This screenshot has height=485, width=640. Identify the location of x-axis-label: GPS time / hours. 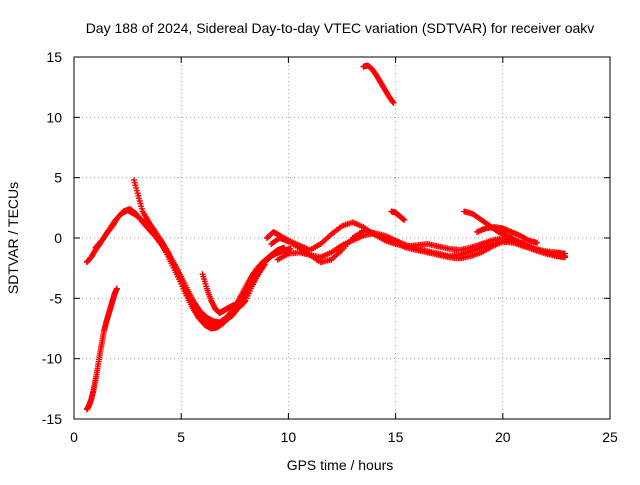
(340, 465).